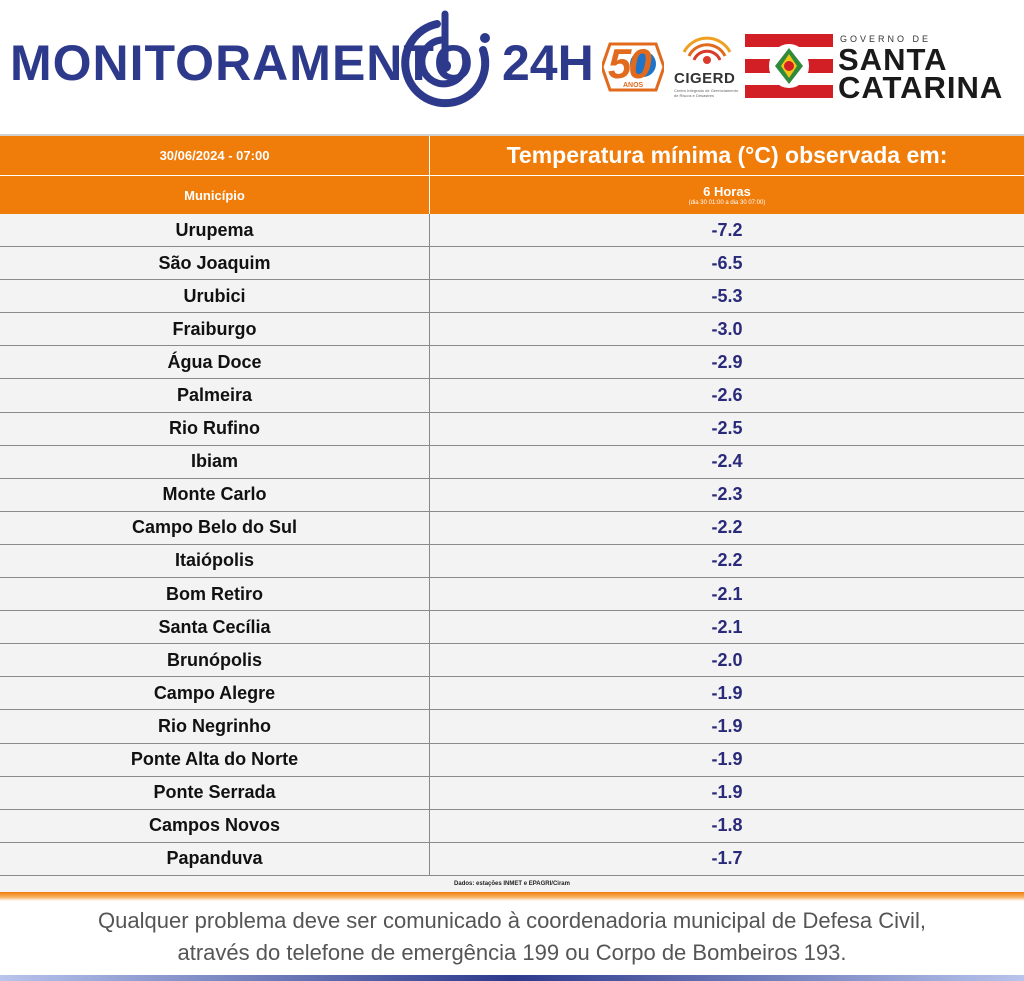 The width and height of the screenshot is (1024, 981). Describe the element at coordinates (512, 595) in the screenshot. I see `table-row: Bom Retiro -2.1` at that location.